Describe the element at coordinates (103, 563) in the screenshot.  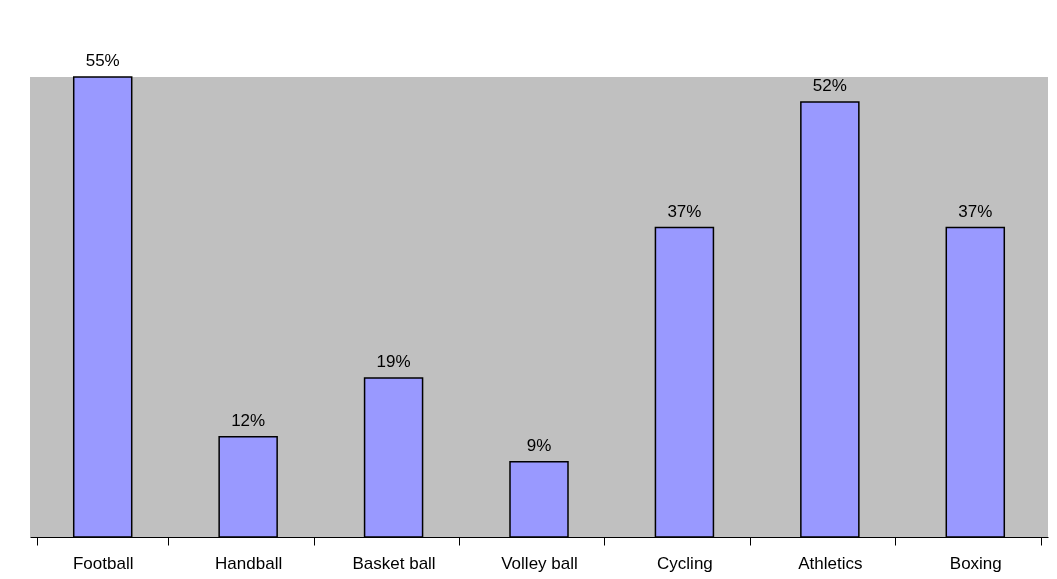
I see `x-tick-label: Football` at that location.